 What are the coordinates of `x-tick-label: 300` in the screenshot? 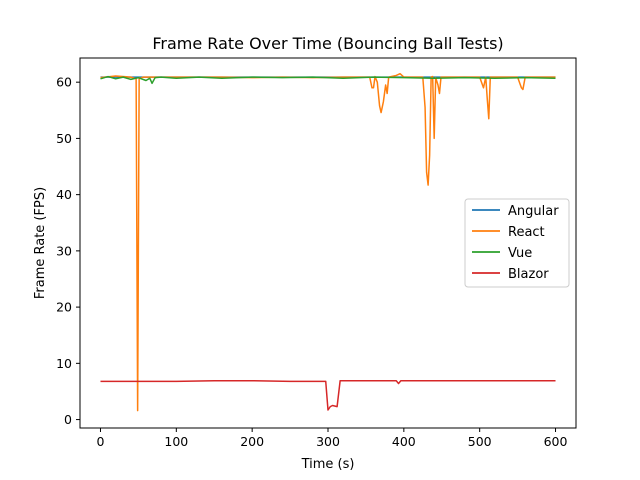 It's located at (328, 441).